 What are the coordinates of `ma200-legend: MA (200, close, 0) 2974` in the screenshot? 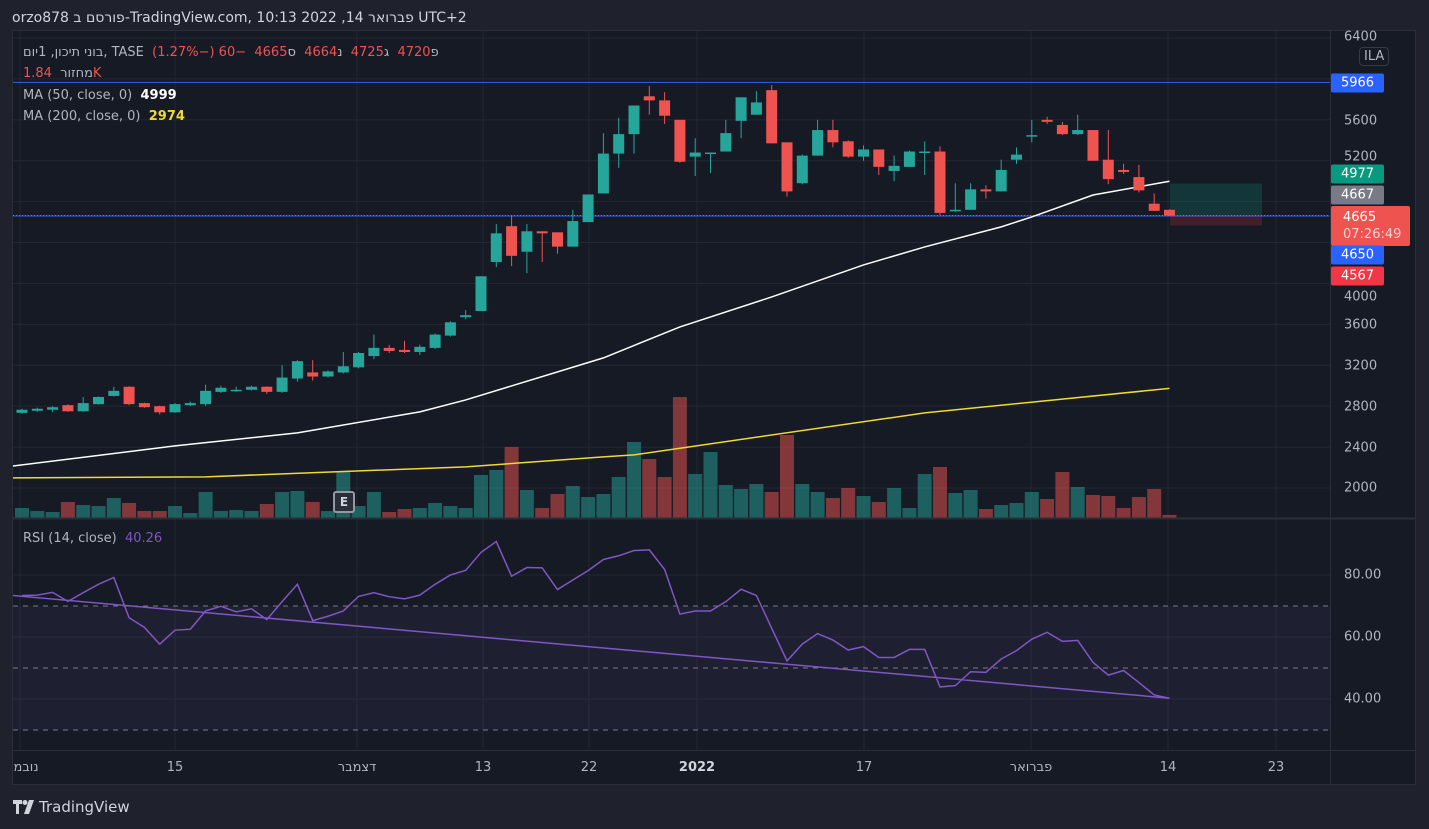 It's located at (104, 116).